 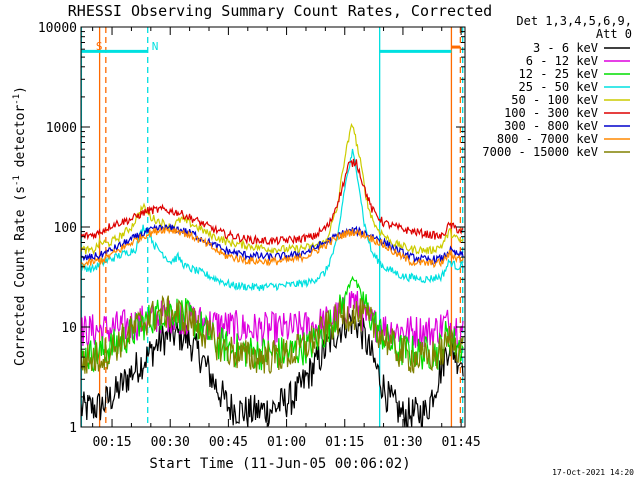 What do you see at coordinates (344, 442) in the screenshot?
I see `x-tick-label: 01:15` at bounding box center [344, 442].